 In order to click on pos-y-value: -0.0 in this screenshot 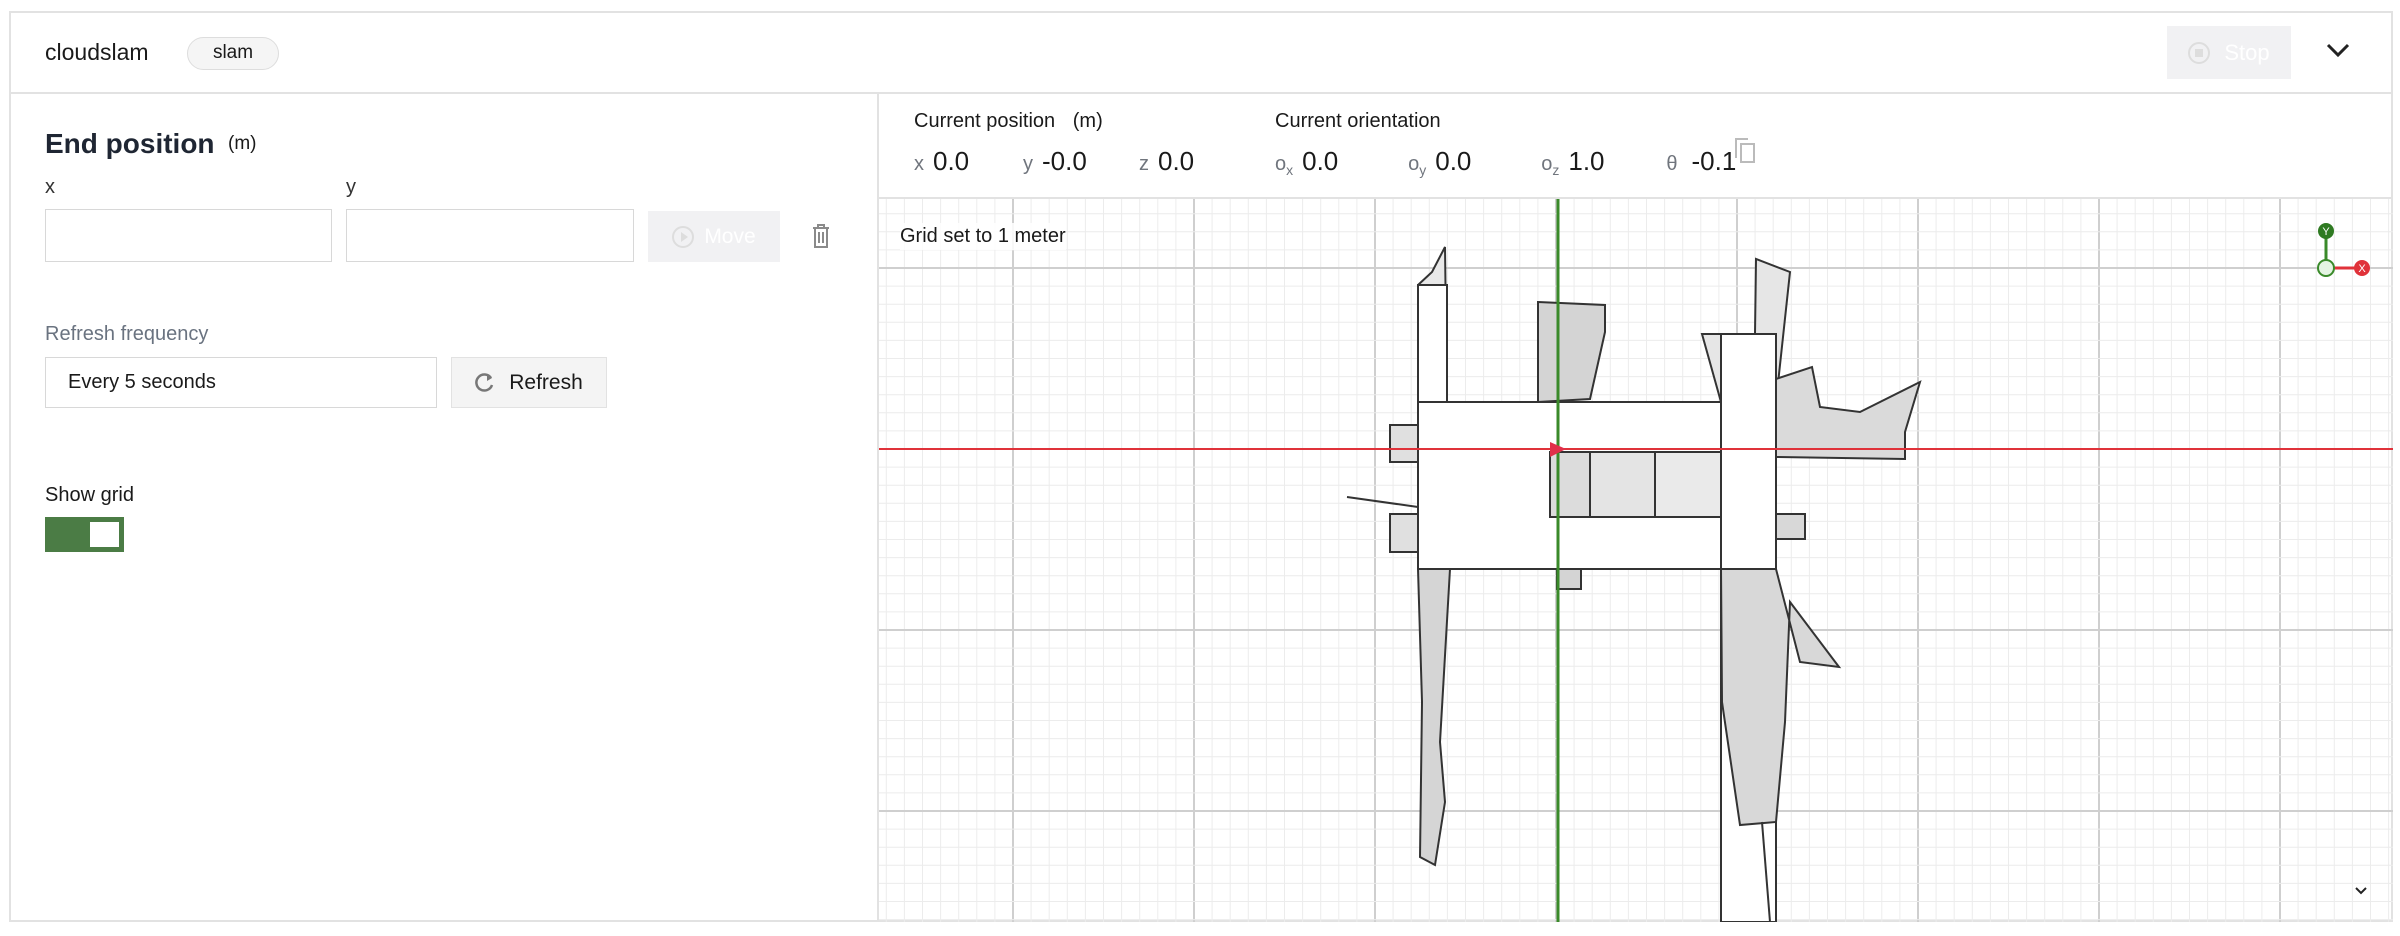, I will do `click(1064, 161)`.